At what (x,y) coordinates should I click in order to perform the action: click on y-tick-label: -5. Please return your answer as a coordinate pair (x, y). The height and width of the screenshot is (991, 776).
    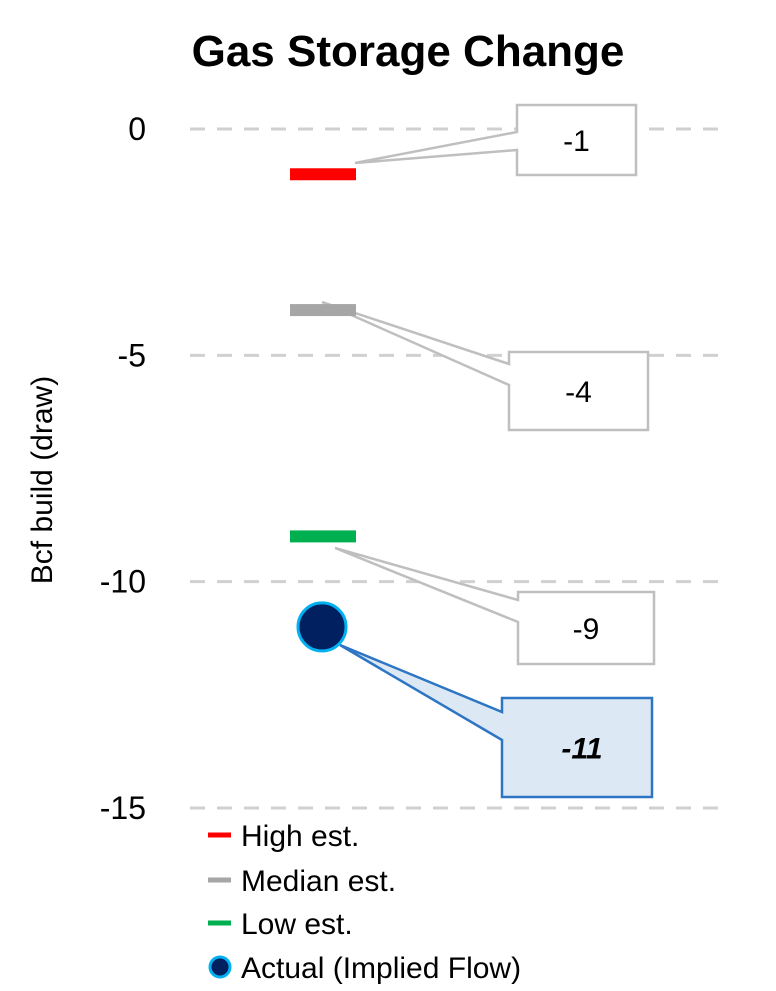
    Looking at the image, I should click on (132, 355).